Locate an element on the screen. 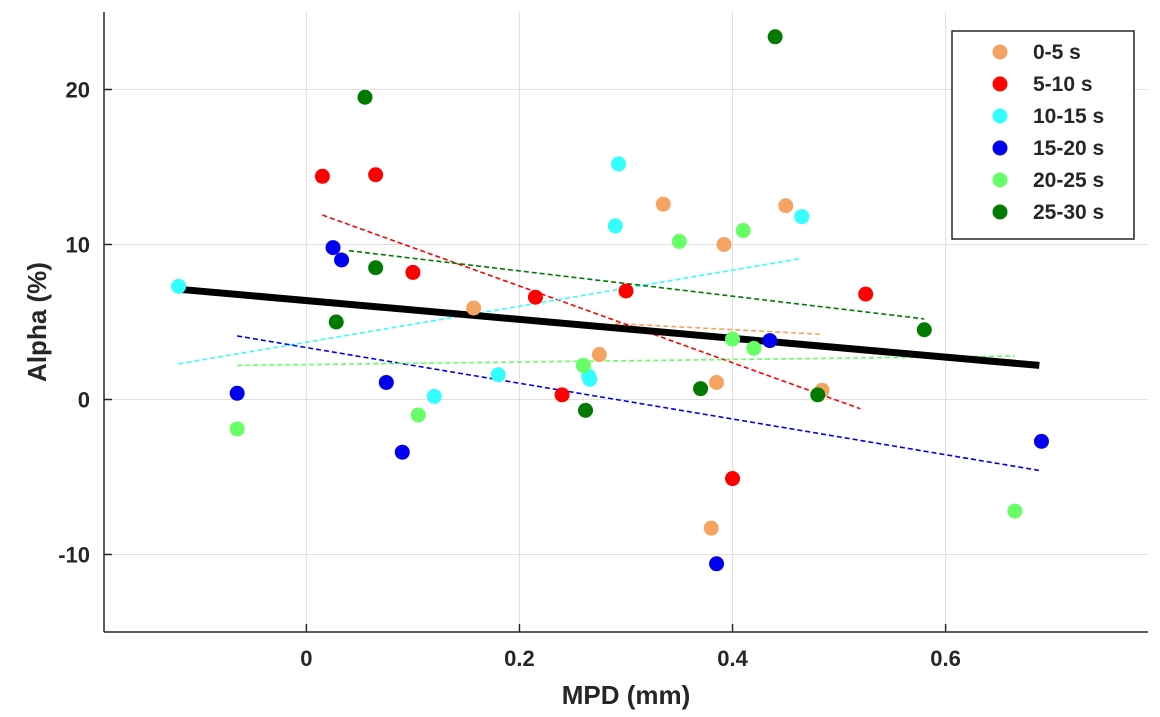 This screenshot has width=1160, height=717. legend-label: 20-25 s is located at coordinates (1068, 180).